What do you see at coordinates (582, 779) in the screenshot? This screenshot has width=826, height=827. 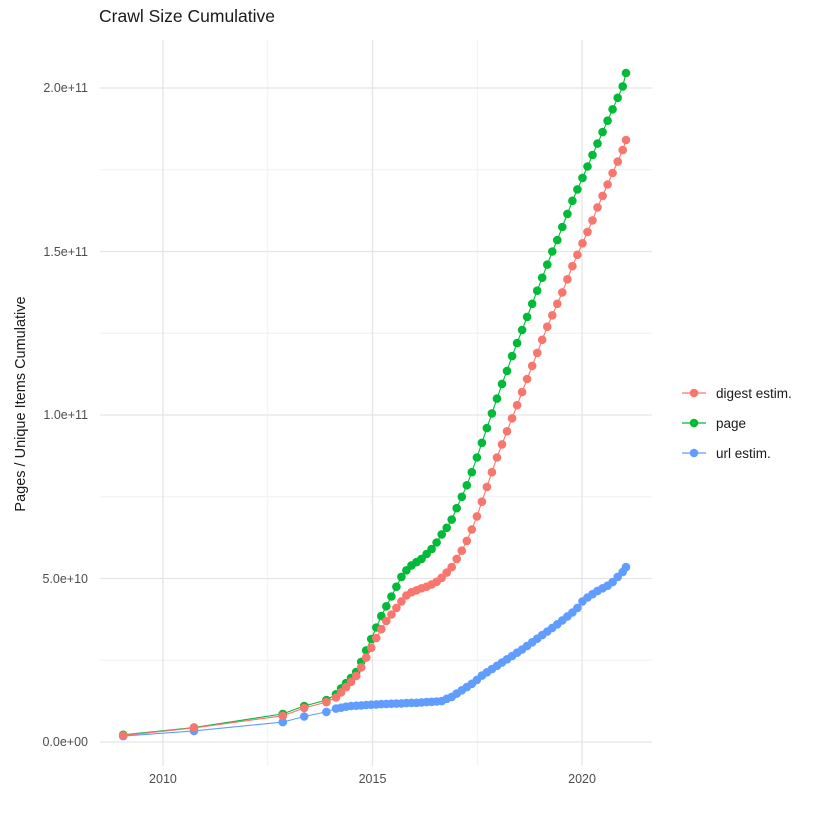 I see `x-tick-label: 2020` at bounding box center [582, 779].